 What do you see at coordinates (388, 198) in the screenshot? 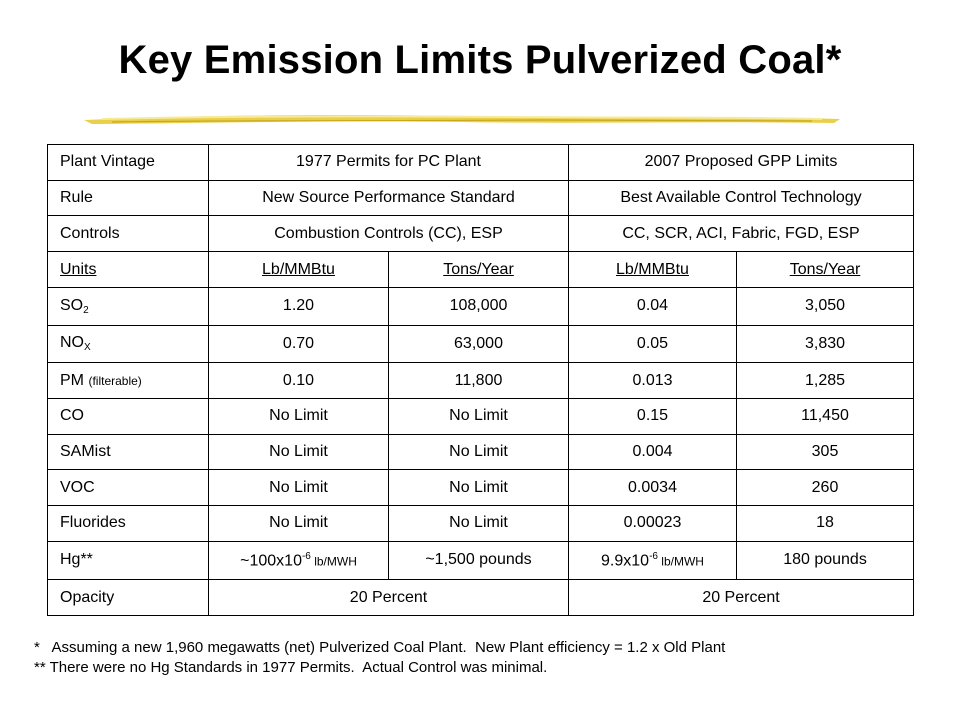
I see `rule-1977: New Source Performance Standard` at bounding box center [388, 198].